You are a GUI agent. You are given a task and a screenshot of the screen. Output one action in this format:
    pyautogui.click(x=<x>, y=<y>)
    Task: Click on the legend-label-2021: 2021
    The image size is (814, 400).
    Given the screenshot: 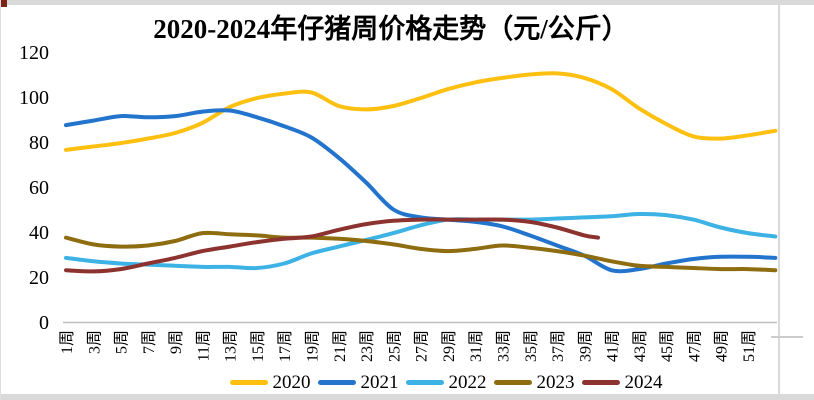 What is the action you would take?
    pyautogui.click(x=379, y=382)
    